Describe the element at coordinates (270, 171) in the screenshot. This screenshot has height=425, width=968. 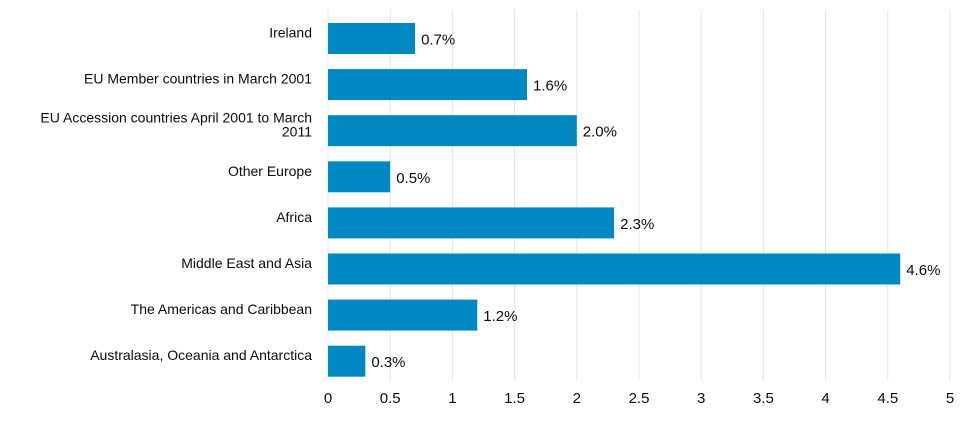
I see `category-label: Other Europe` at that location.